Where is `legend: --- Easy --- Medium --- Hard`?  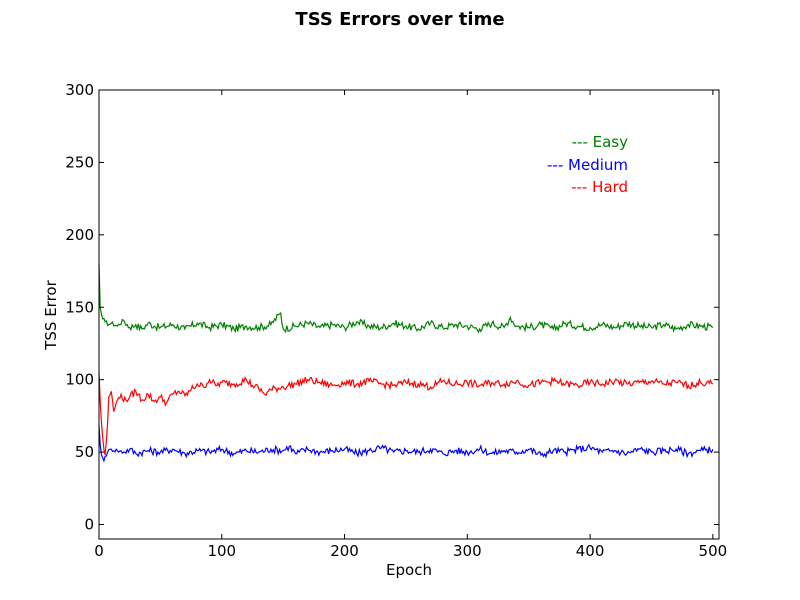
legend: --- Easy --- Medium --- Hard is located at coordinates (587, 165).